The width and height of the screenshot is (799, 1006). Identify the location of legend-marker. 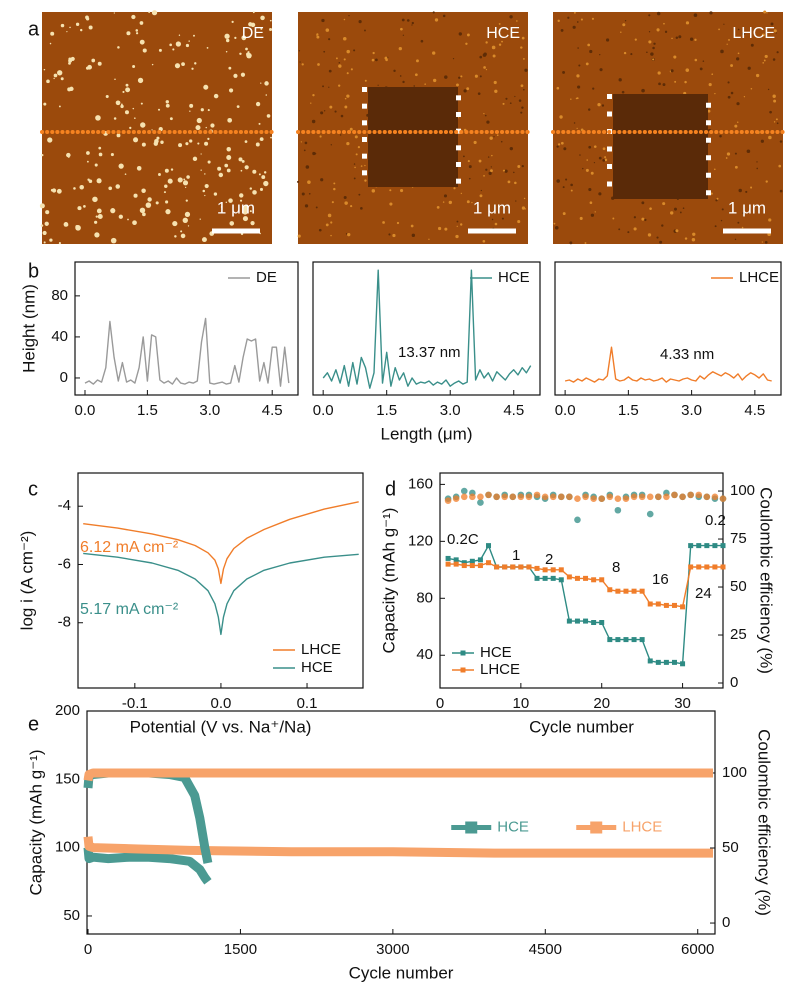
(463, 653).